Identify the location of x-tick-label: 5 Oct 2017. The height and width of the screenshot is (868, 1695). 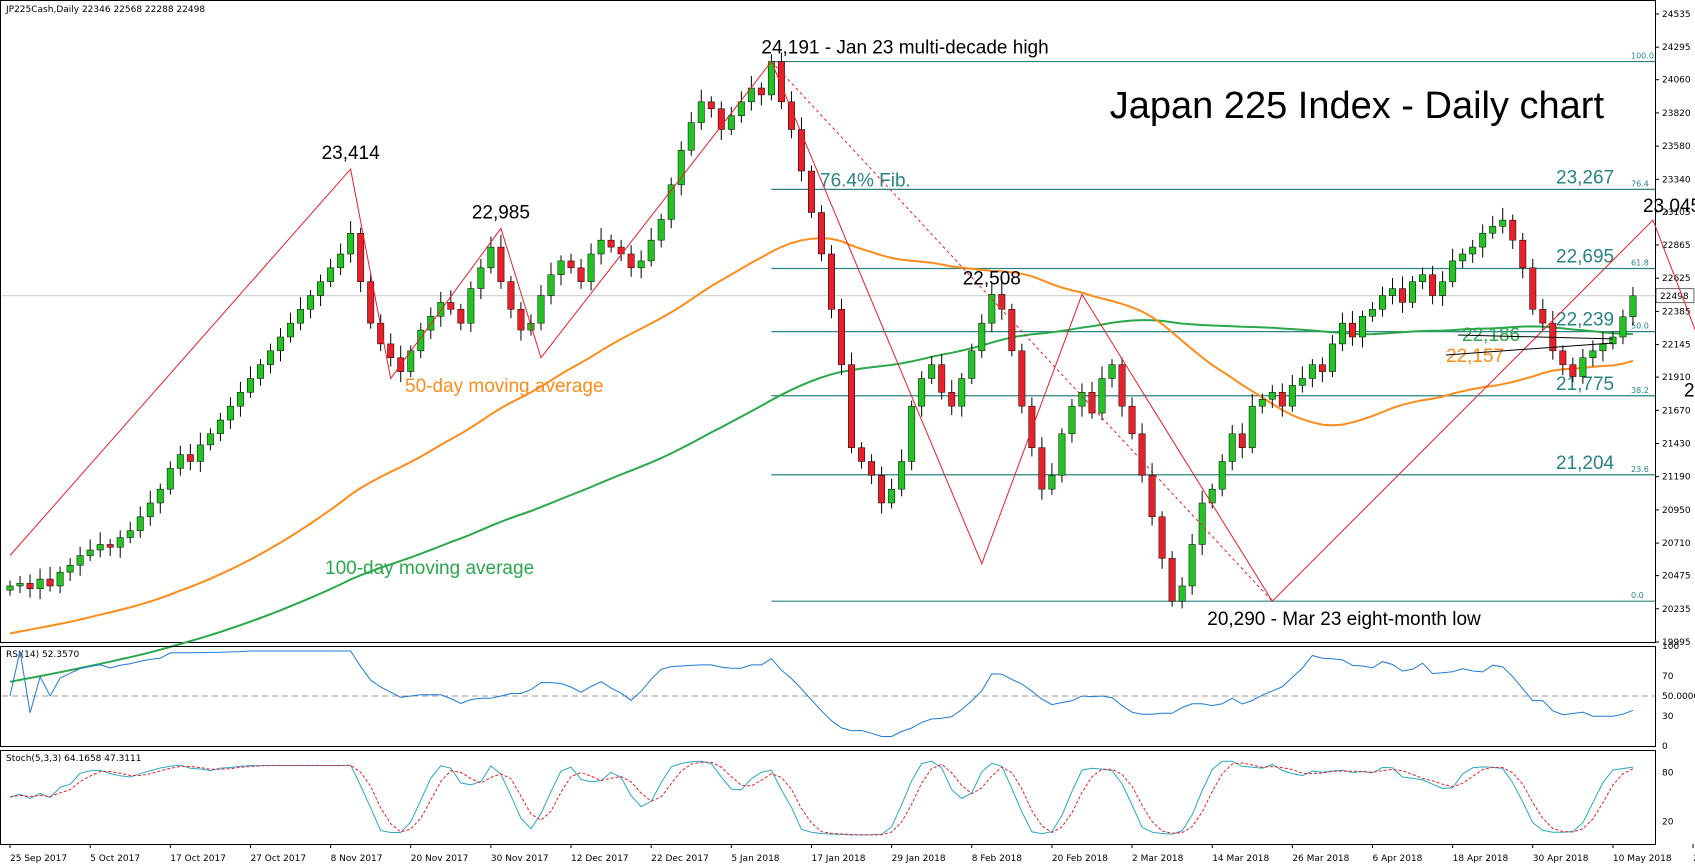
(115, 859).